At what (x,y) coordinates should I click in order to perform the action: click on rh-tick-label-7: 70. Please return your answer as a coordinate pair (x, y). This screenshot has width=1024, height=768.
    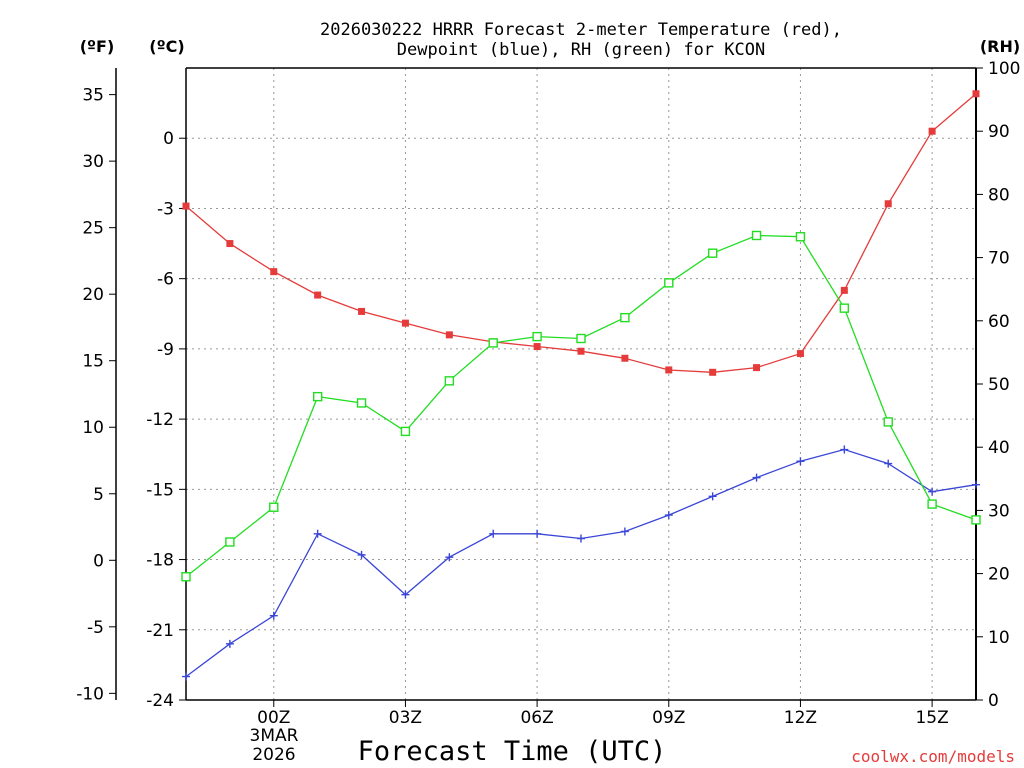
    Looking at the image, I should click on (999, 259).